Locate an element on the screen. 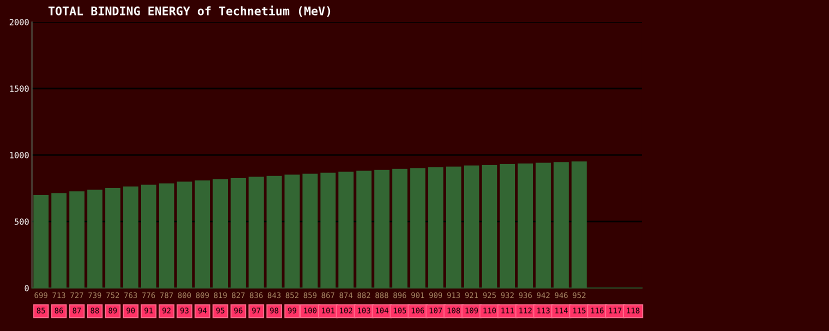 The height and width of the screenshot is (331, 829). y-tick-label: 1000 is located at coordinates (19, 155).